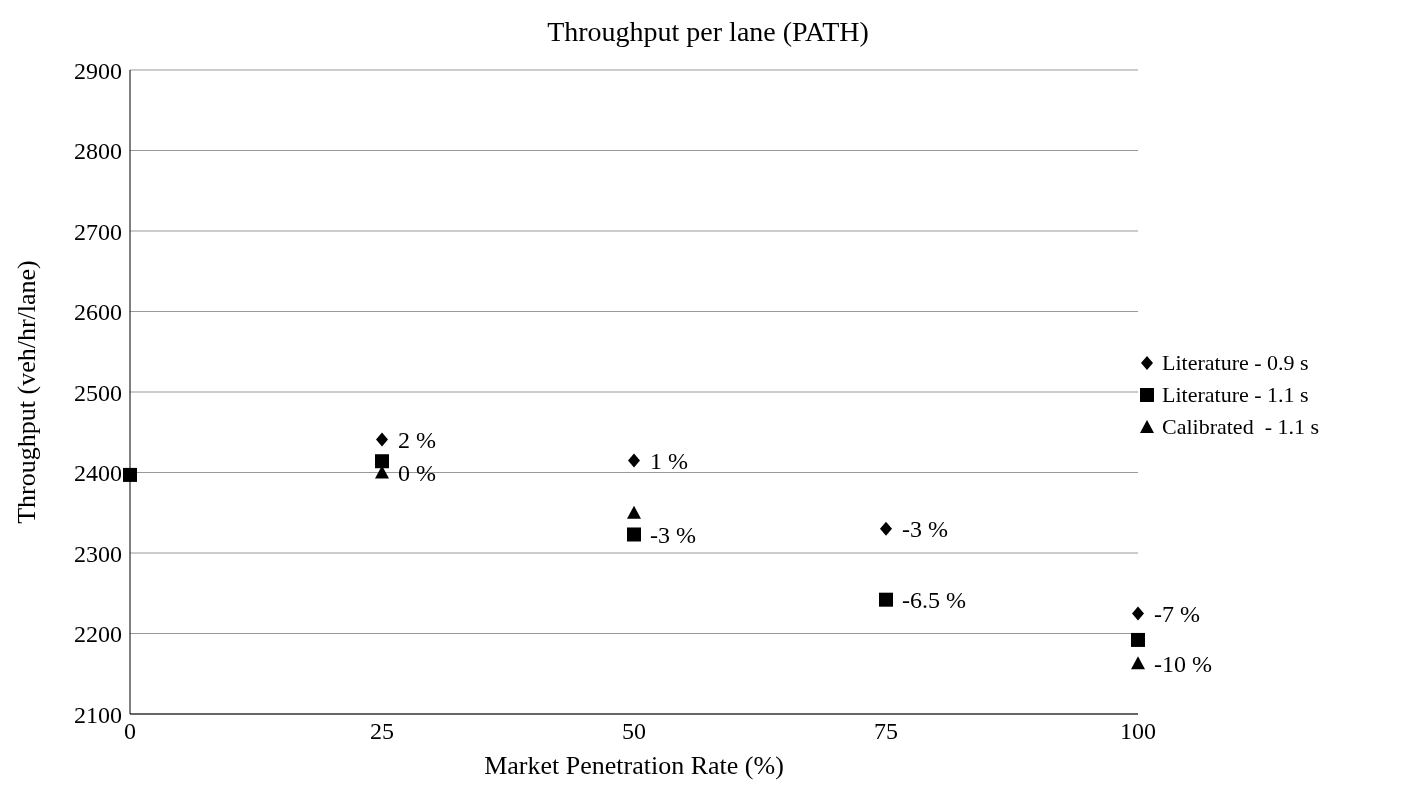 The height and width of the screenshot is (799, 1408). I want to click on y-tick-label: 2300, so click(98, 553).